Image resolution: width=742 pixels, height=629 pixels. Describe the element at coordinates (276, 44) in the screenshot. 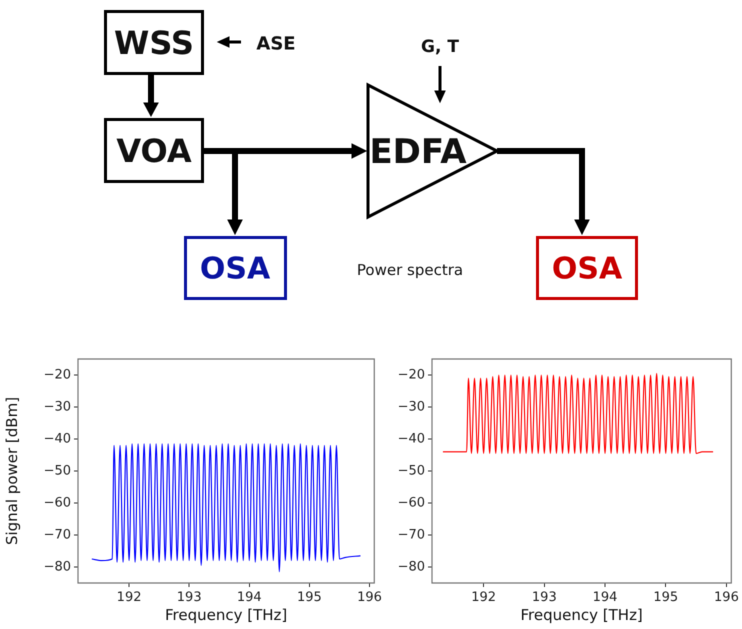

I see `text: ASE` at that location.